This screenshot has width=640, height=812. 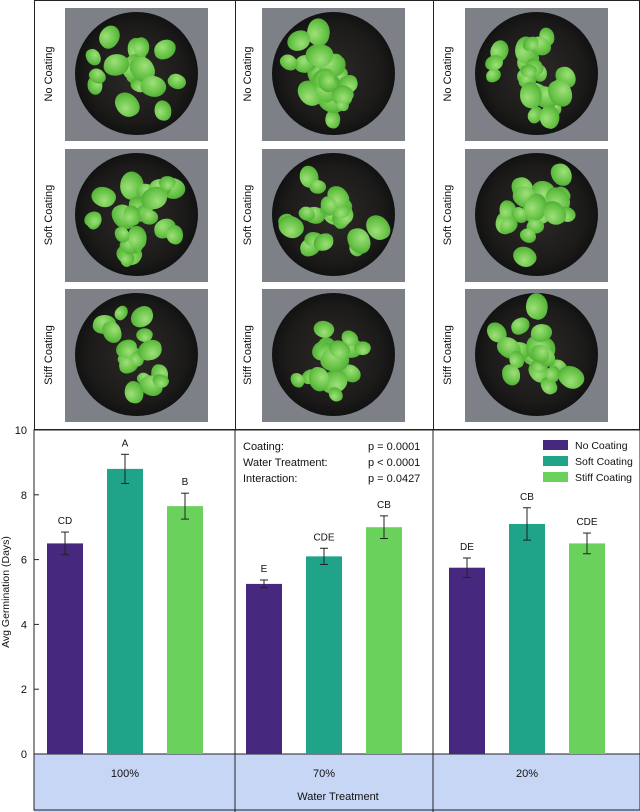 I want to click on category-label: 20%, so click(x=527, y=774).